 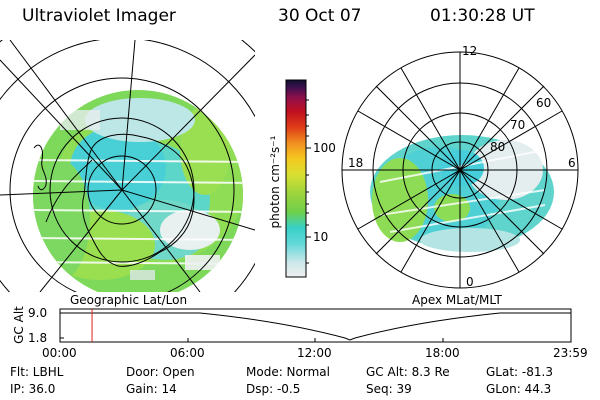 What do you see at coordinates (19, 325) in the screenshot?
I see `timeline-ylabel: GC Alt` at bounding box center [19, 325].